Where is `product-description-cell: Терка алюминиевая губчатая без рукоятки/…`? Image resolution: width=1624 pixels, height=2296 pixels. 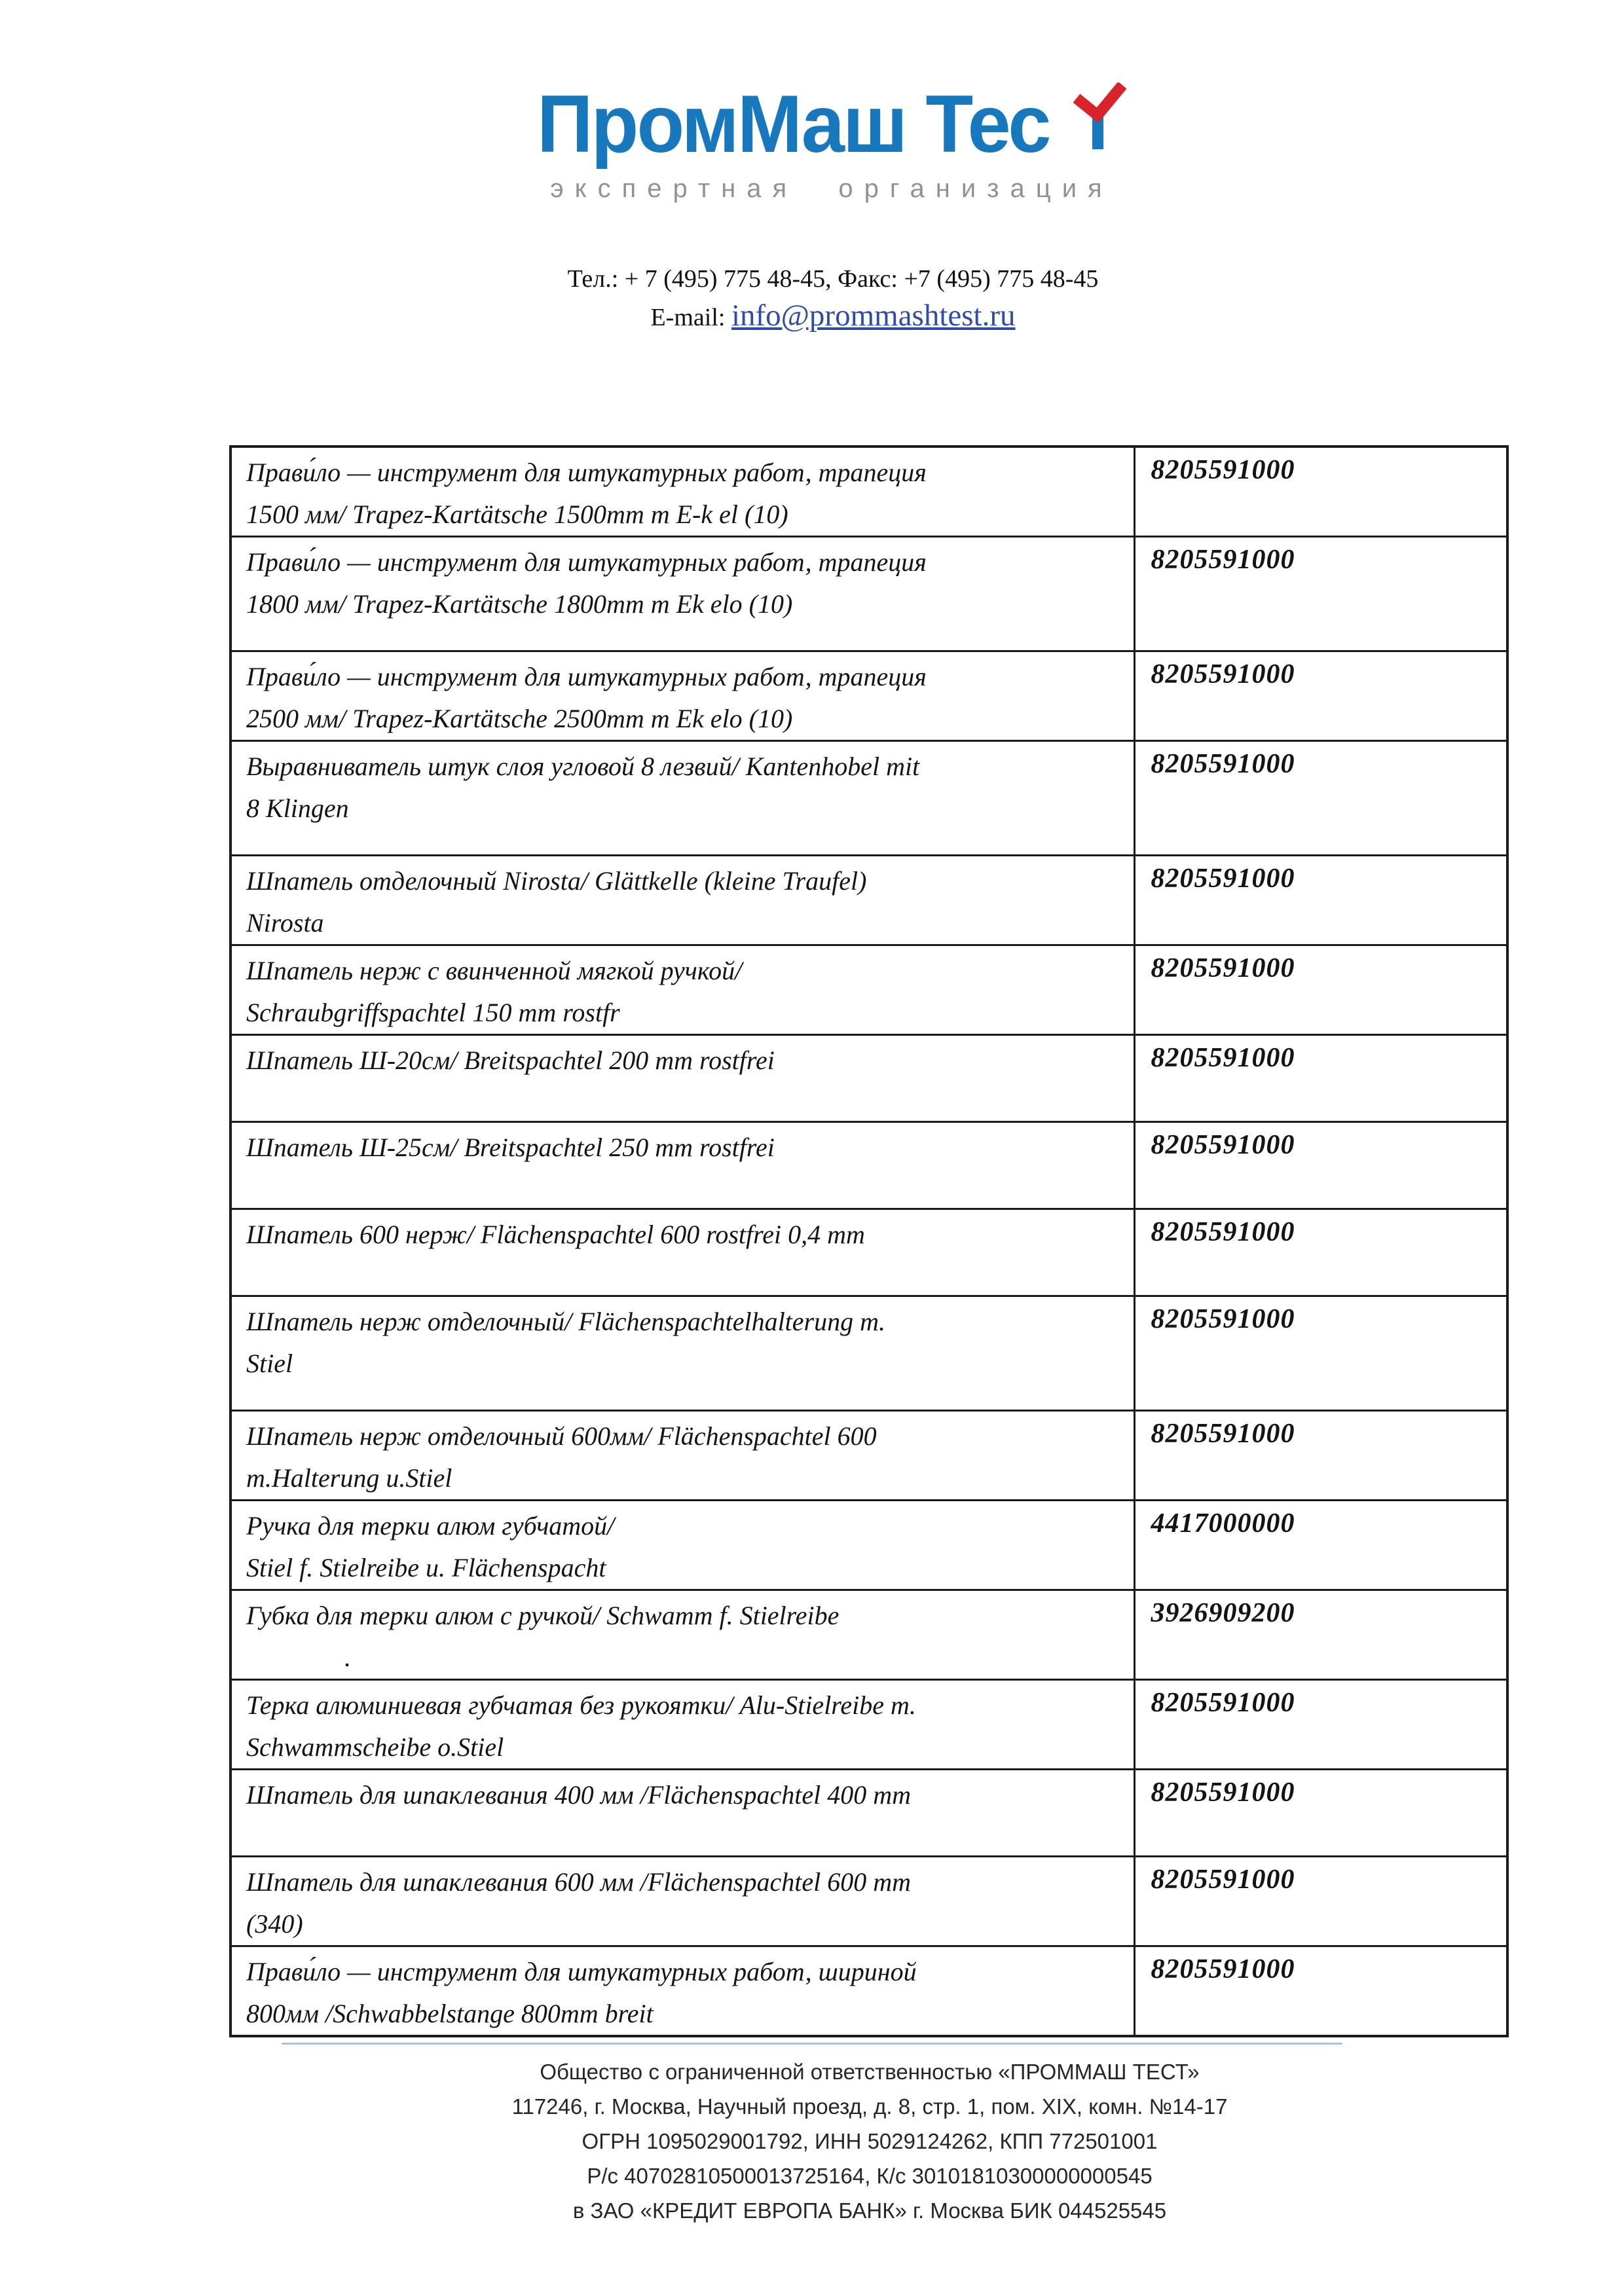
product-description-cell: Терка алюминиевая губчатая без рукоятки/… is located at coordinates (682, 1724).